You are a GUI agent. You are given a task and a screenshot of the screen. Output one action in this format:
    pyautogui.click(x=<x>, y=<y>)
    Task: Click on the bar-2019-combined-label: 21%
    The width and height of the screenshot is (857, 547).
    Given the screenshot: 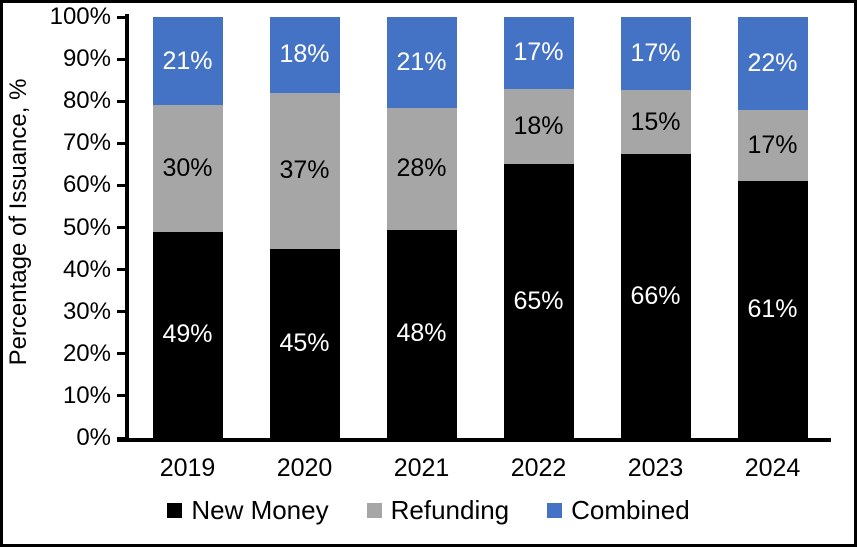 What is the action you would take?
    pyautogui.click(x=187, y=60)
    